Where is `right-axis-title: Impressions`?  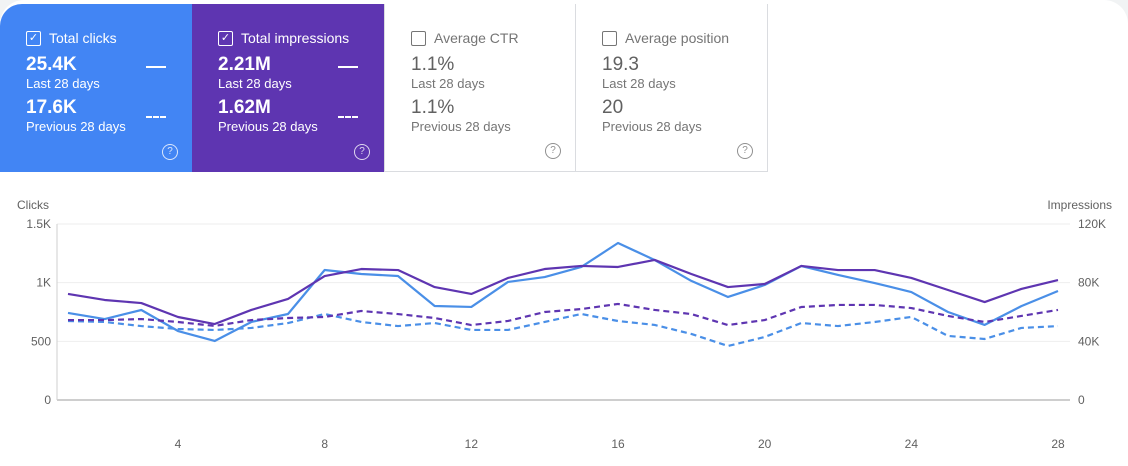 right-axis-title: Impressions is located at coordinates (1079, 205).